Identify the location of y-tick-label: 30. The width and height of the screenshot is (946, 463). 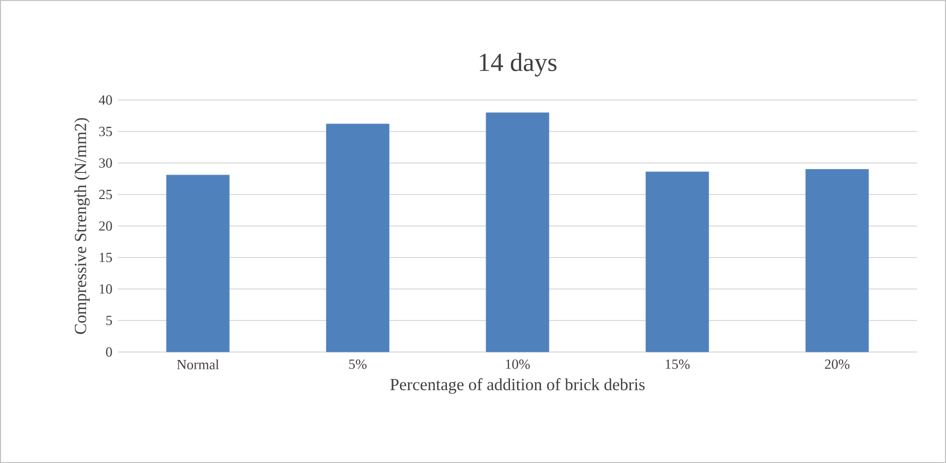
(105, 163).